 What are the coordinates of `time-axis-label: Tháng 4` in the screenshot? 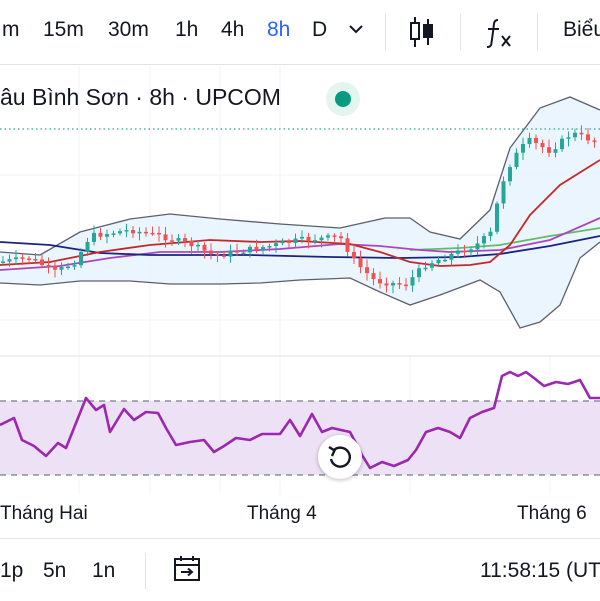 It's located at (282, 513).